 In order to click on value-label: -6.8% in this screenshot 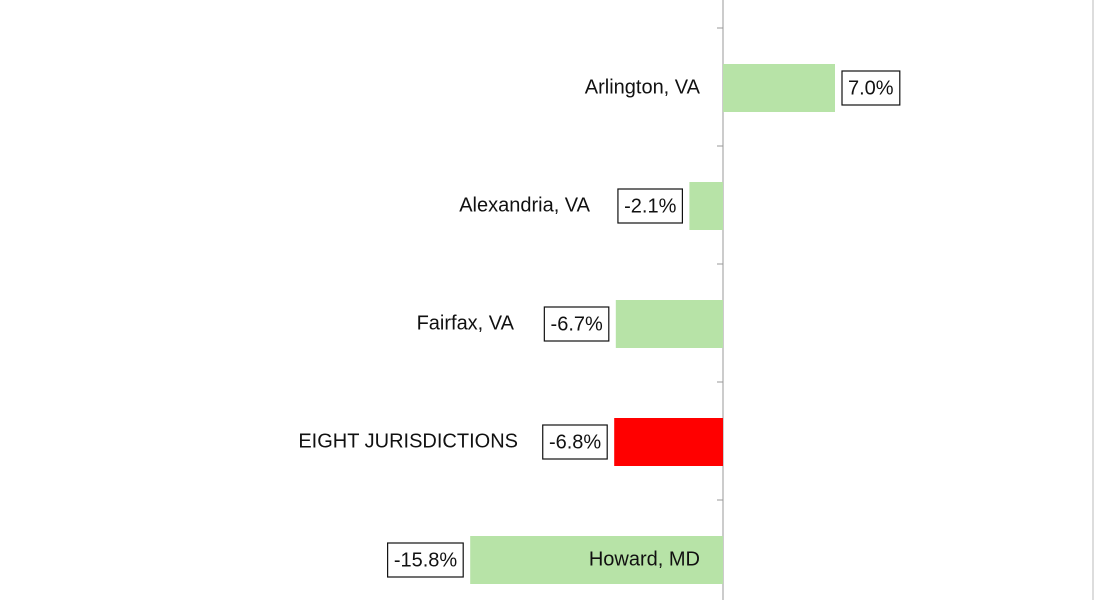, I will do `click(575, 442)`.